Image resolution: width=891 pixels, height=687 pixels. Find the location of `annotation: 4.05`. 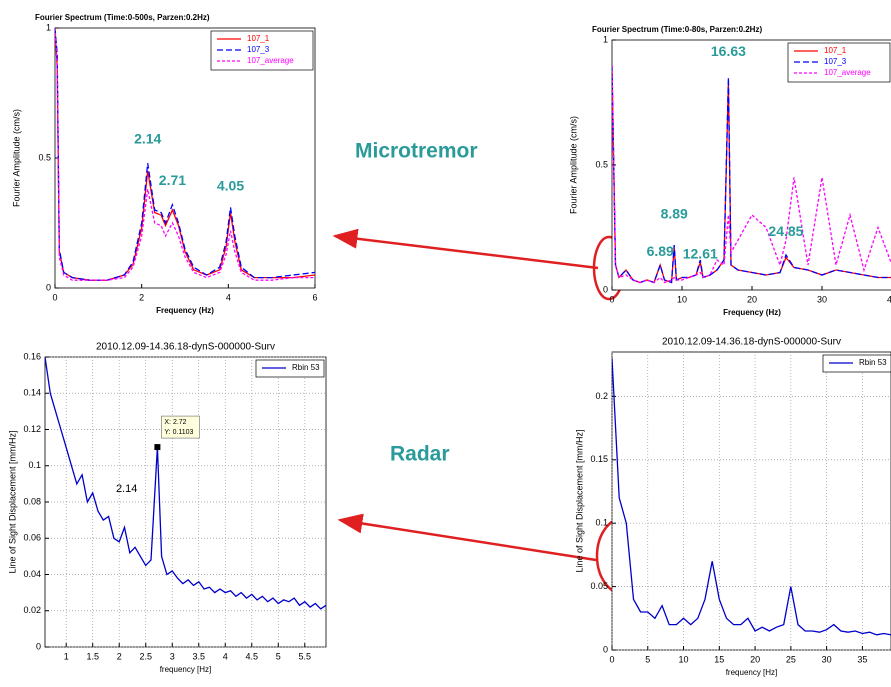

annotation: 4.05 is located at coordinates (230, 185).